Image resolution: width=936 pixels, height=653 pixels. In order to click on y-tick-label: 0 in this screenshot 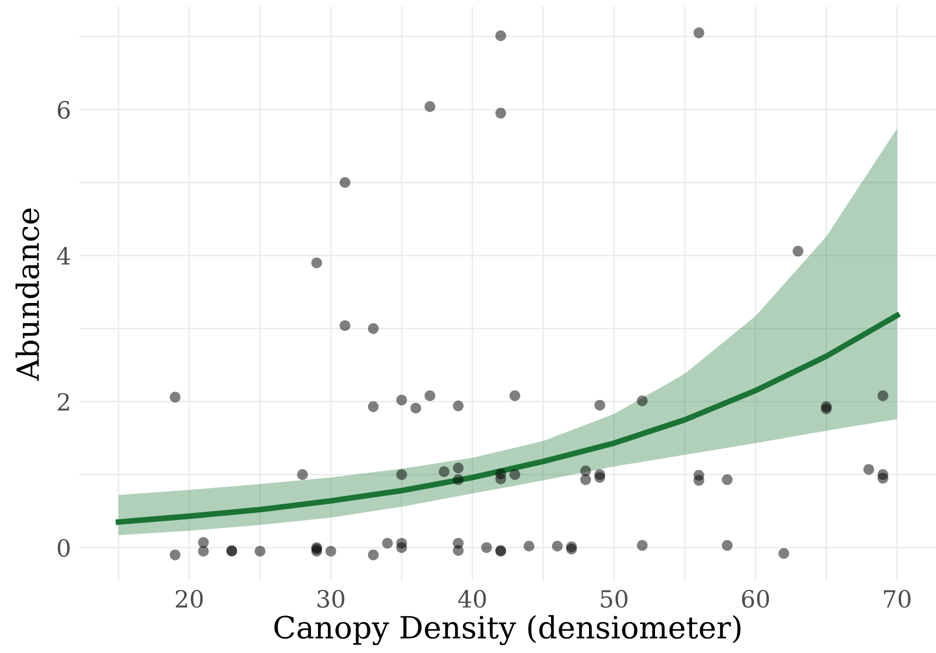, I will do `click(64, 548)`.